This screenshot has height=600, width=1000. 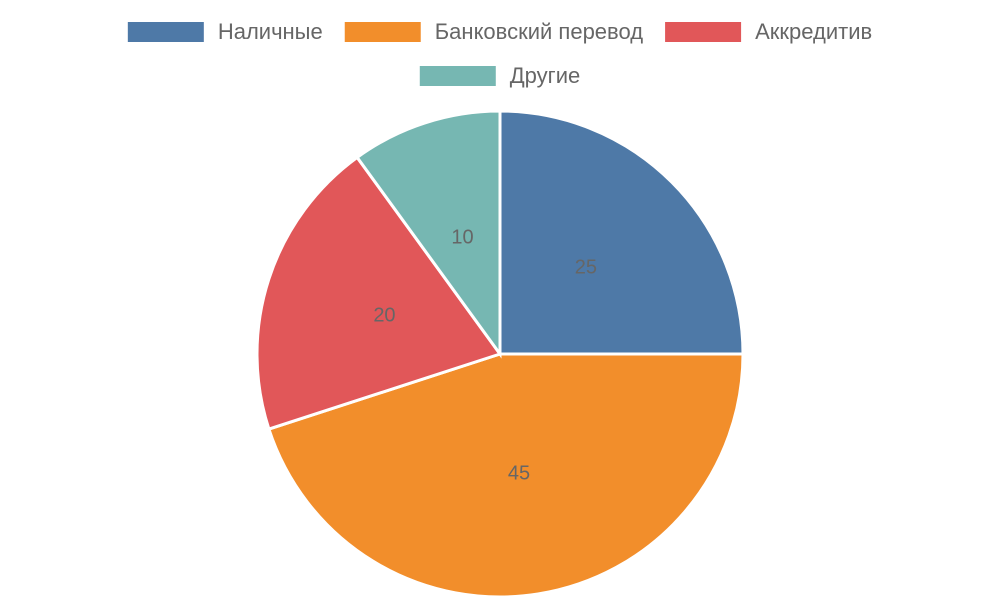 I want to click on legend-item: Аккредитив, so click(x=768, y=31).